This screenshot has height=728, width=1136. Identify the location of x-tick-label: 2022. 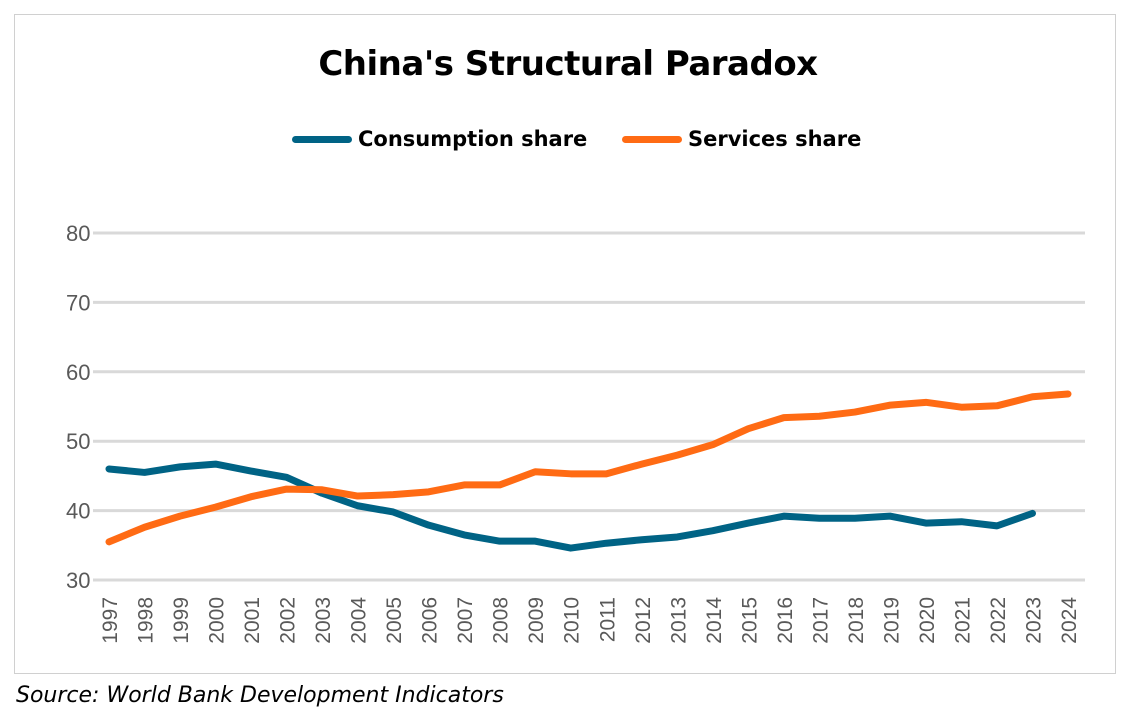
(998, 620).